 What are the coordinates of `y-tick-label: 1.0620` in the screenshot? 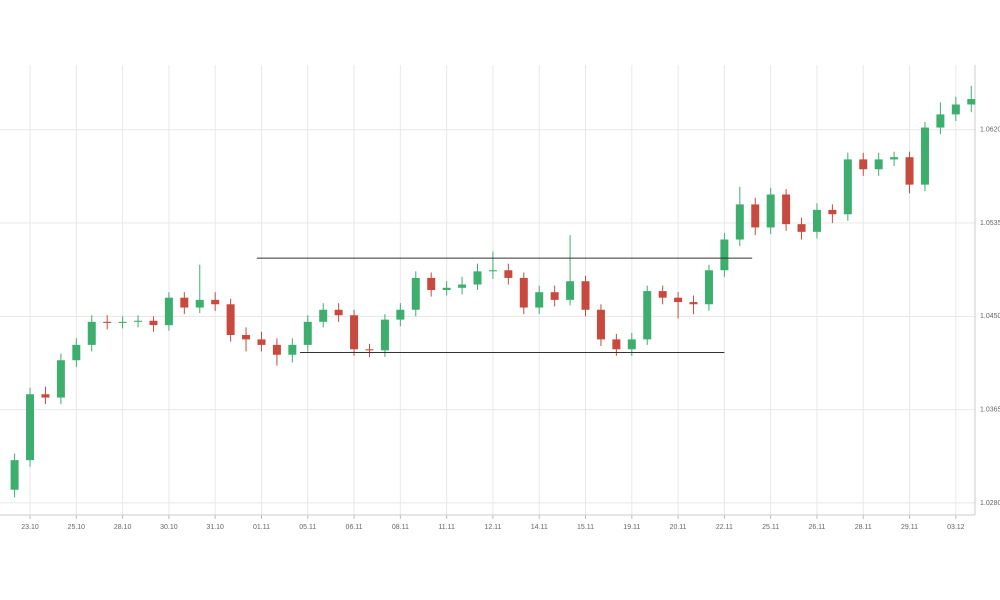 It's located at (990, 130).